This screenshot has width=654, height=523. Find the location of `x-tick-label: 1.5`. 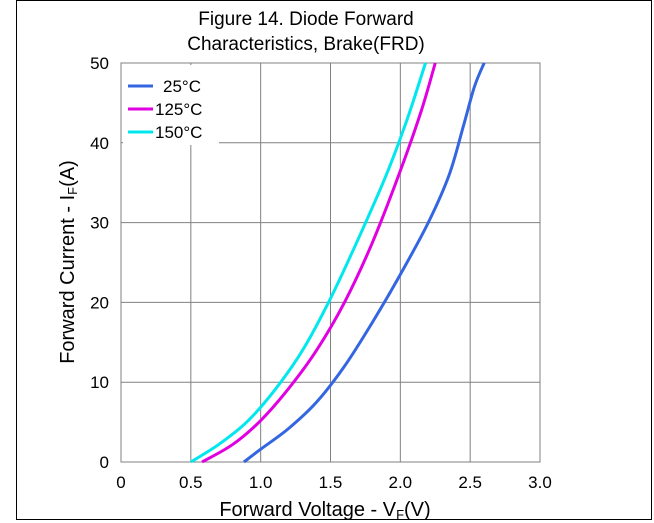

x-tick-label: 1.5 is located at coordinates (331, 482).